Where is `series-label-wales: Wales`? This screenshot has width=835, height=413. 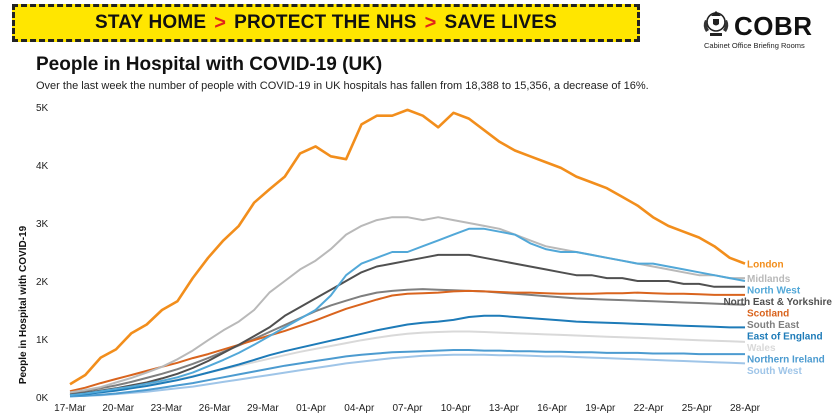
series-label-wales: Wales is located at coordinates (761, 348).